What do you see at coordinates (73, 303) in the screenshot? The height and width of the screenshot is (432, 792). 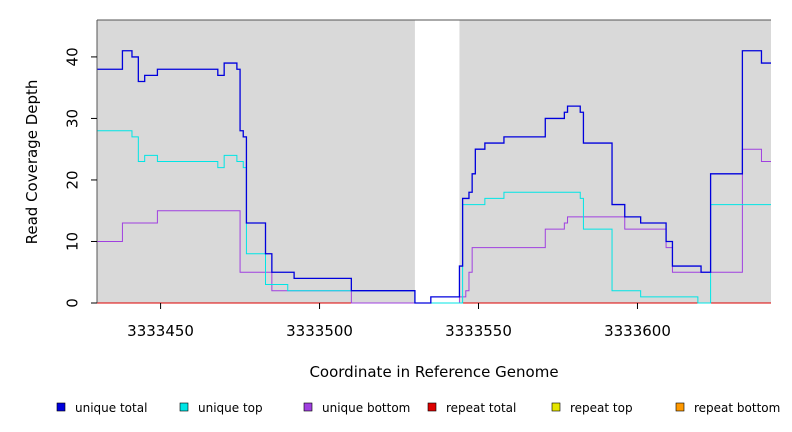 I see `y-tick-label: 0` at bounding box center [73, 303].